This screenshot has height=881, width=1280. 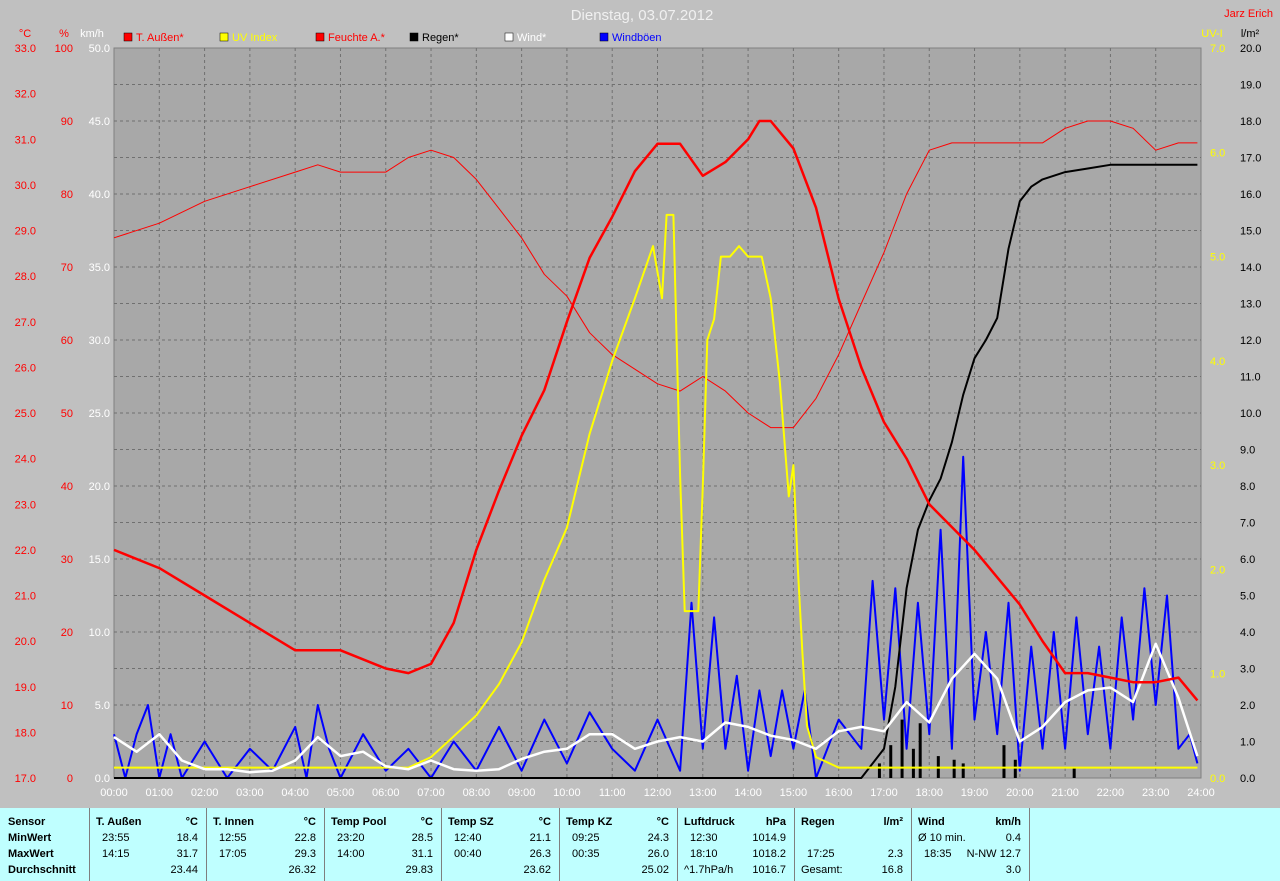 What do you see at coordinates (704, 838) in the screenshot?
I see `stats-cell-time: 12:30` at bounding box center [704, 838].